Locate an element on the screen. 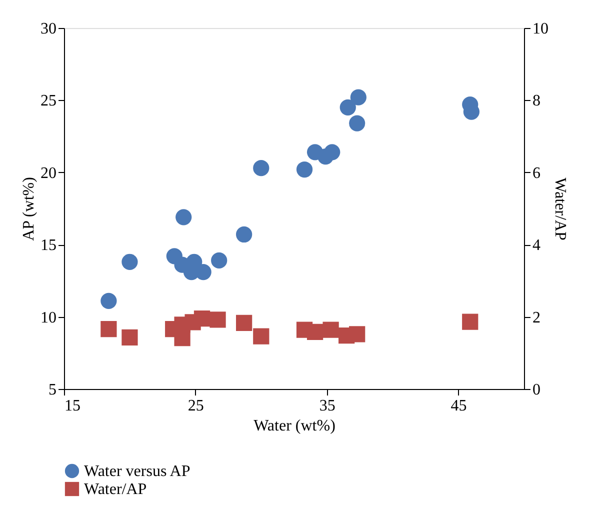  y2-tick-label: 8 is located at coordinates (536, 101).